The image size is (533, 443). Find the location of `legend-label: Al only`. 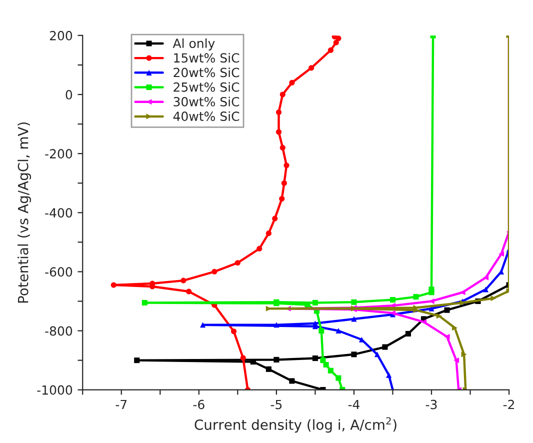

legend-label: Al only is located at coordinates (193, 44).